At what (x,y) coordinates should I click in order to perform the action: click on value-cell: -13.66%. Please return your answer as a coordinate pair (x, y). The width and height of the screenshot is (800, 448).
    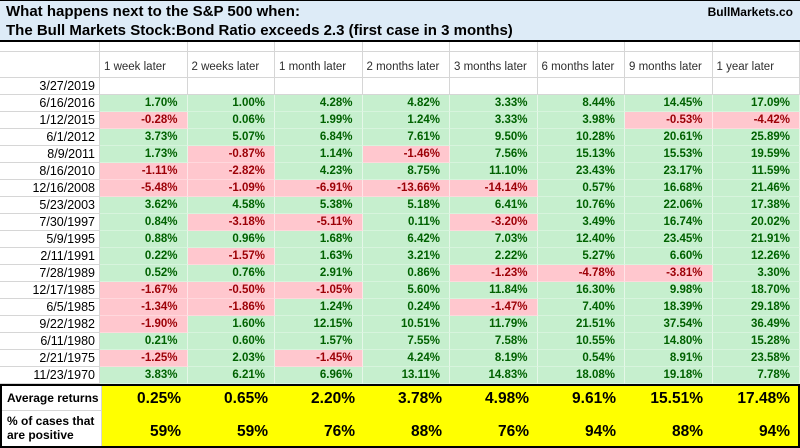
    Looking at the image, I should click on (406, 188).